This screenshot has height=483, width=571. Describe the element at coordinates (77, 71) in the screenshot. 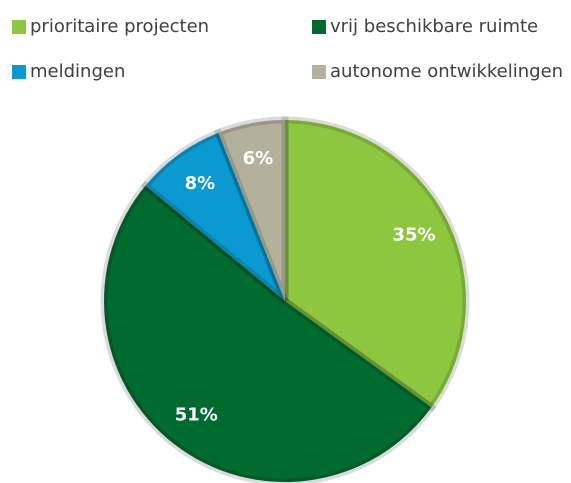

I see `legend-text: meldingen` at that location.